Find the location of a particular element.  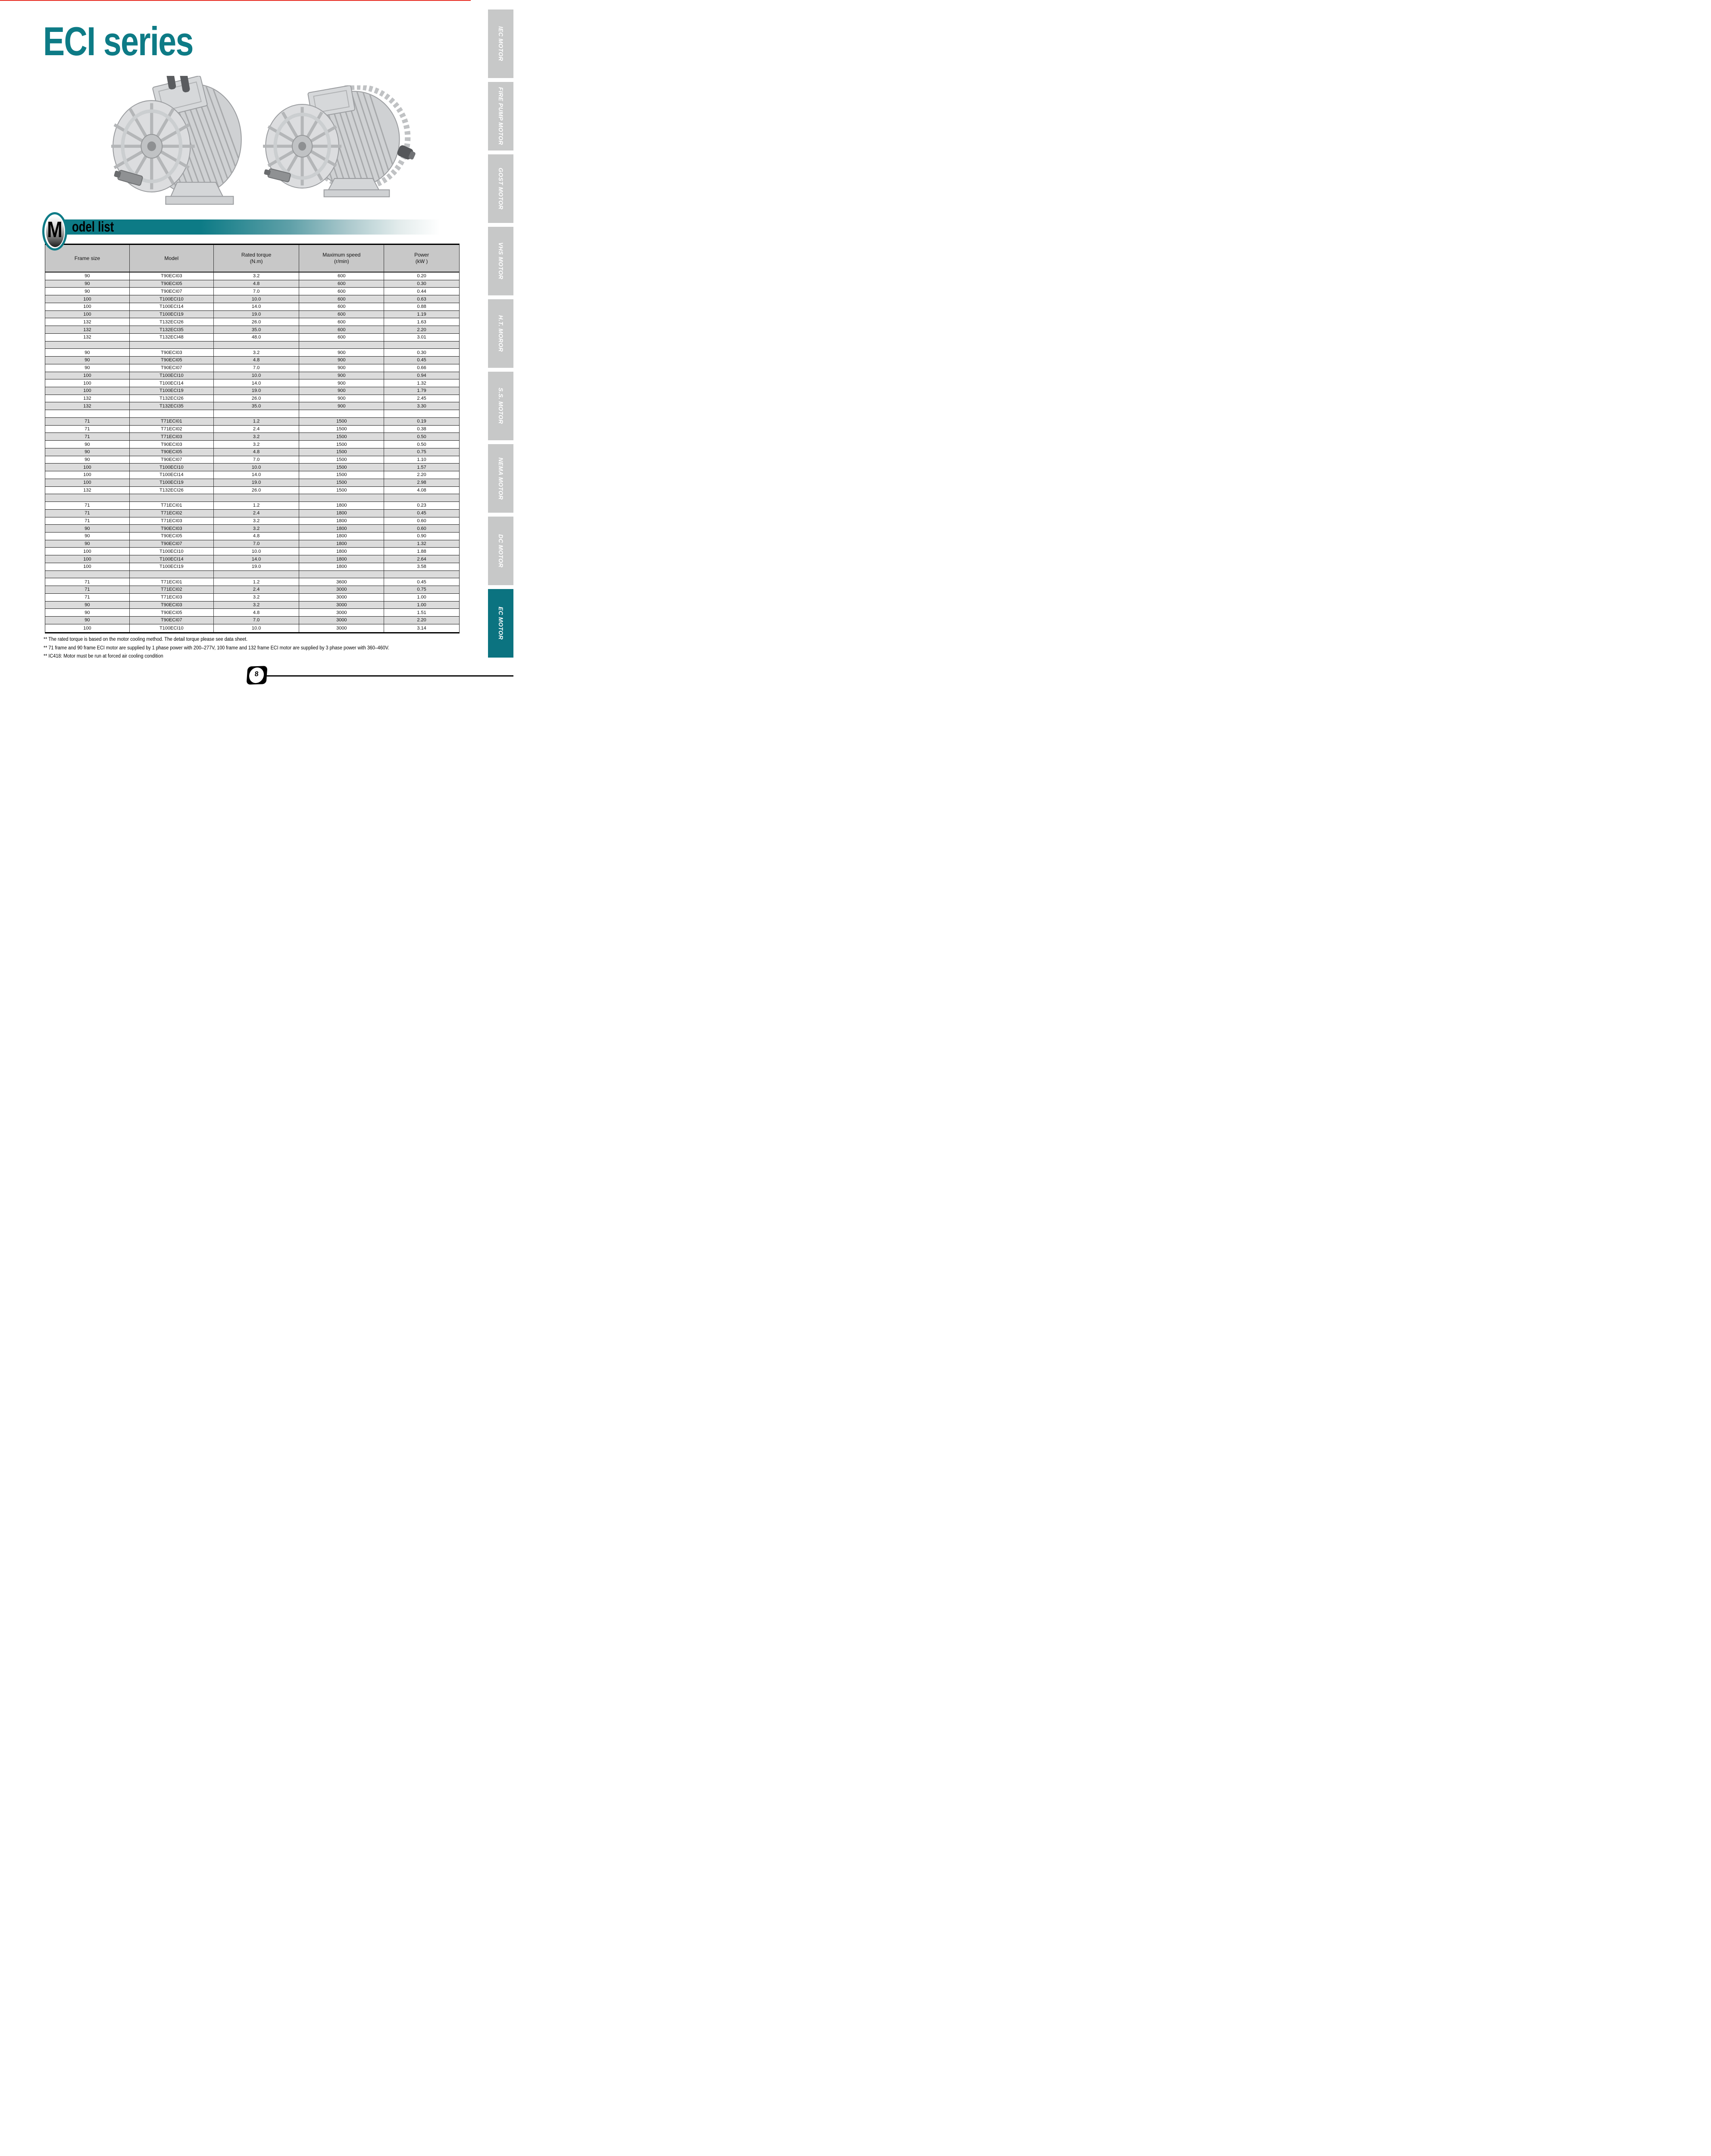

cell-power: 0.94 is located at coordinates (421, 375).